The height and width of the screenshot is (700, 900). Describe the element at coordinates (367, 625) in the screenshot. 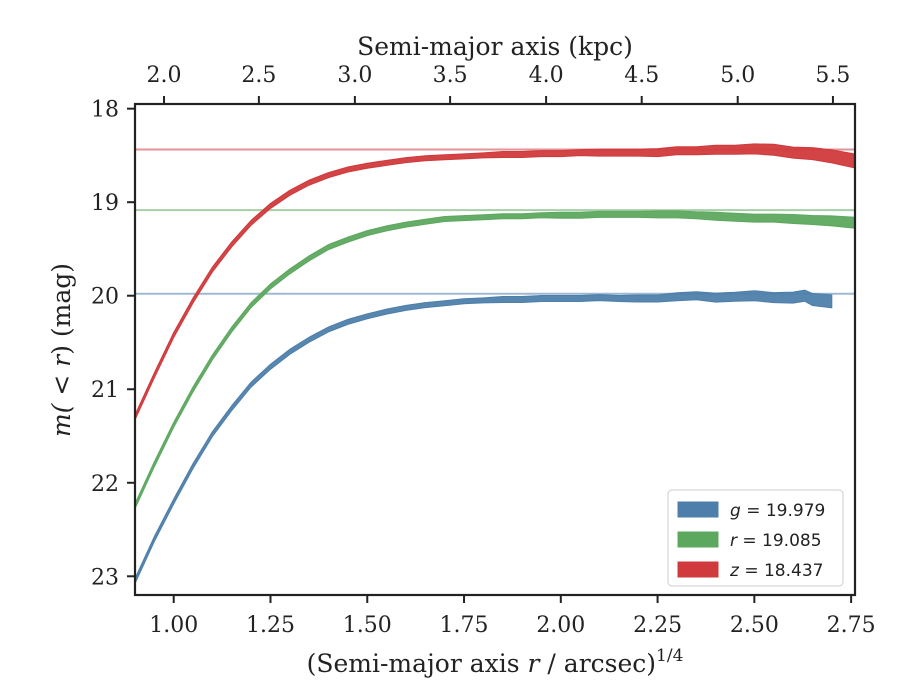

I see `x-tick-label-1.50: 1.50` at that location.